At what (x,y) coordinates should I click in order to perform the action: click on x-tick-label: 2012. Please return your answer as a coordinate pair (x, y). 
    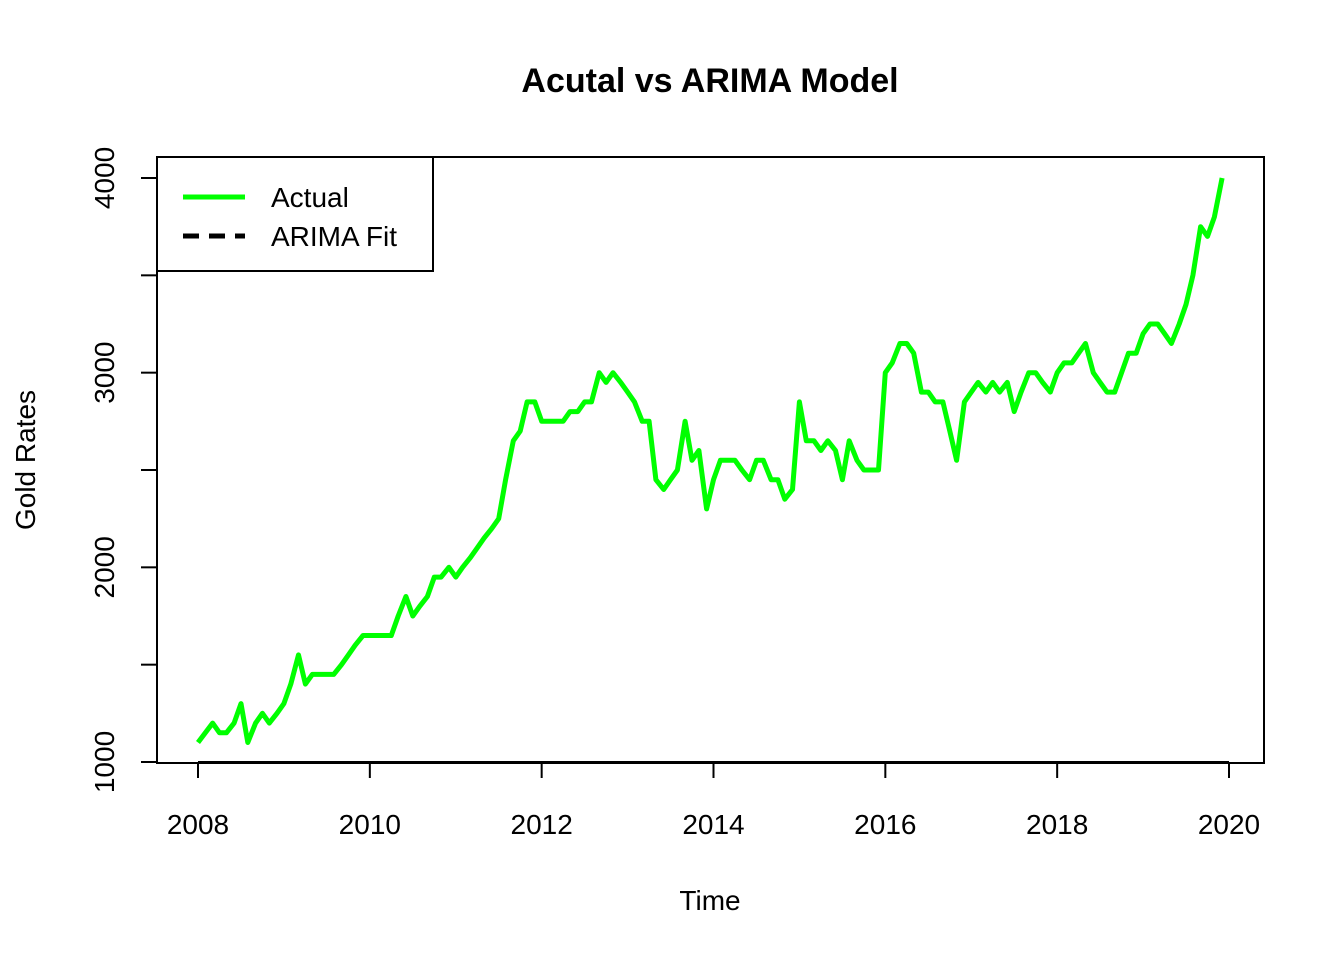
    Looking at the image, I should click on (542, 824).